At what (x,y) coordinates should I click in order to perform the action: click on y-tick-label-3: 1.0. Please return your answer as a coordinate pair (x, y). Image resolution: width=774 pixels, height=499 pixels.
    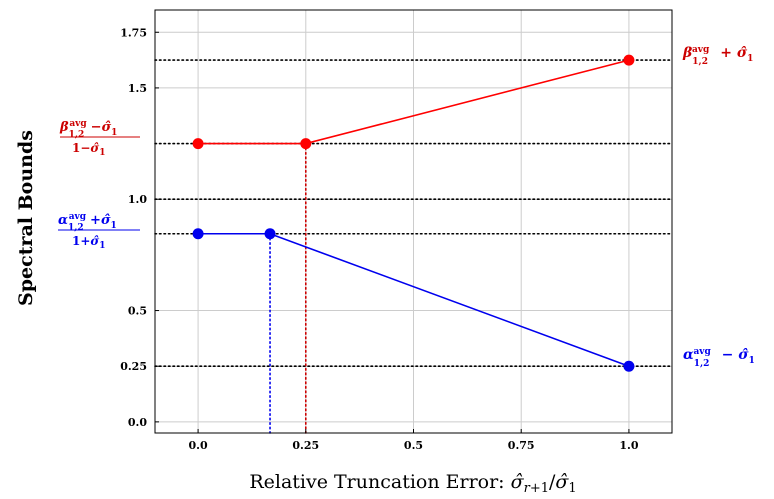
    Looking at the image, I should click on (137, 199).